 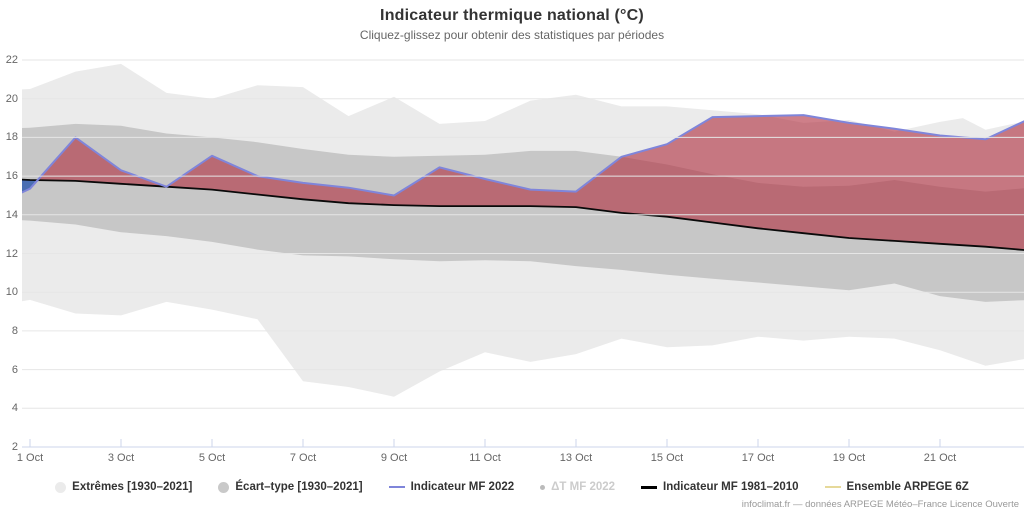 What do you see at coordinates (649, 487) in the screenshot?
I see `legend-marker-line-bold-icon` at bounding box center [649, 487].